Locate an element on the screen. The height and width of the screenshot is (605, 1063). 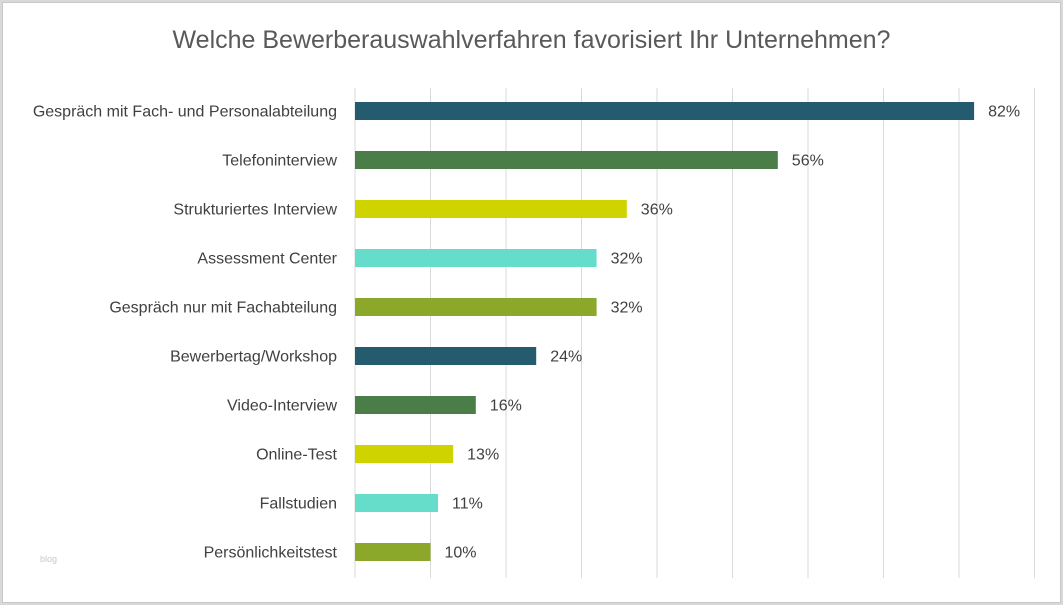
category-label: Strukturiertes Interview is located at coordinates (255, 210).